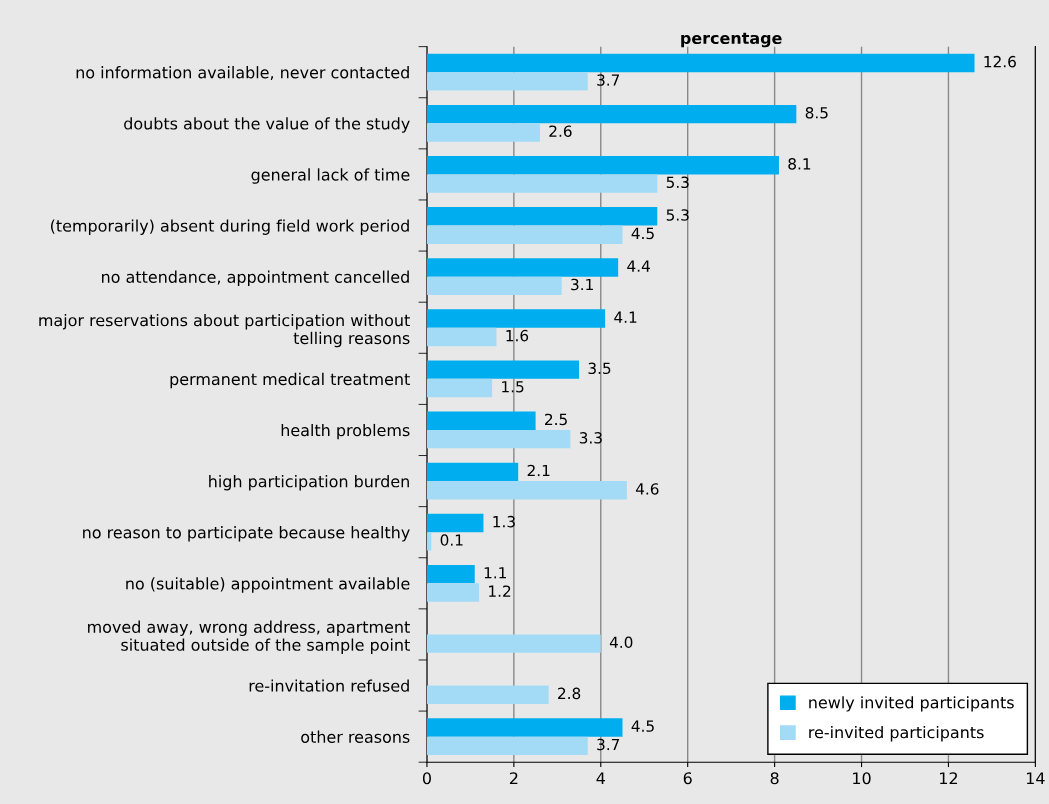 This screenshot has width=1049, height=804. Describe the element at coordinates (330, 176) in the screenshot. I see `y-tick-label: general lack of time` at that location.